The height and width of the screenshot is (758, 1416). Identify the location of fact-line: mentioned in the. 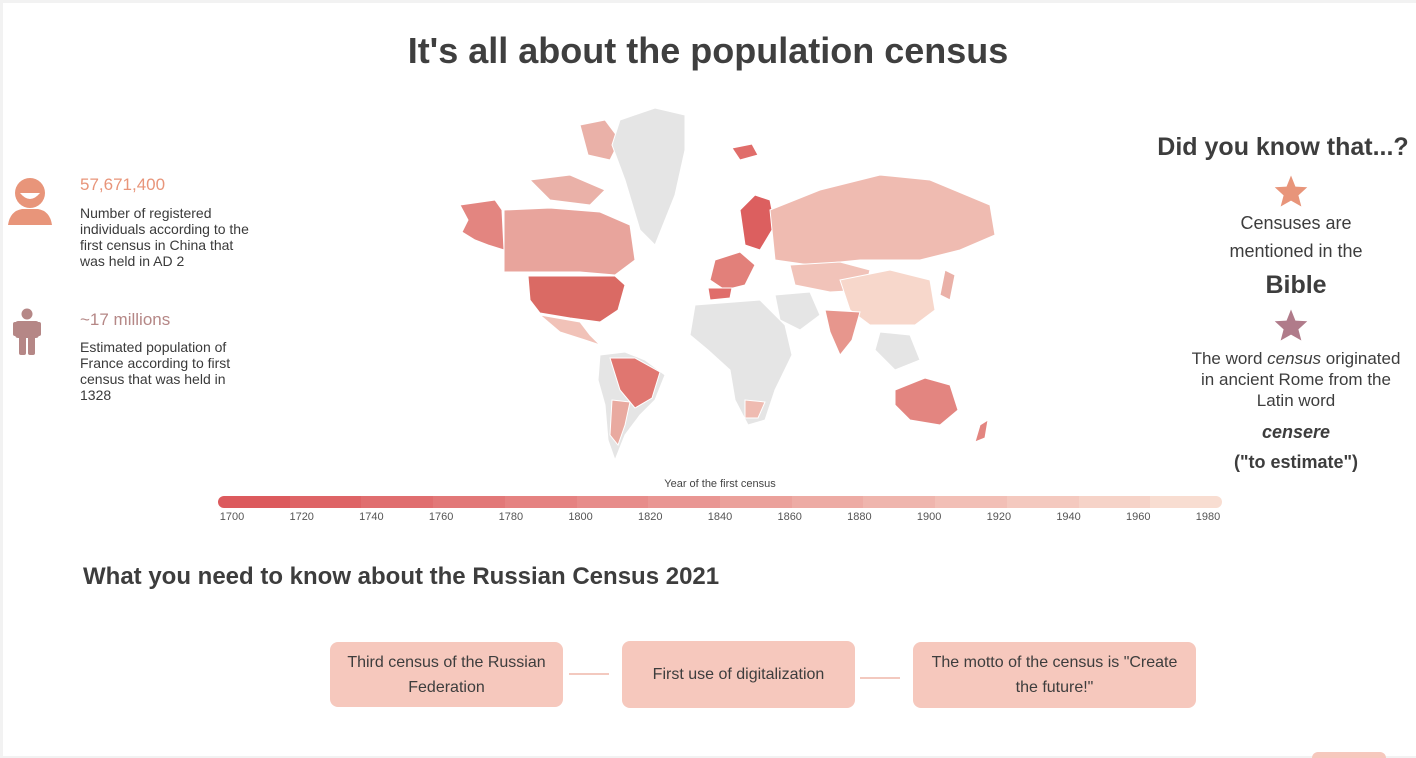
(1296, 251).